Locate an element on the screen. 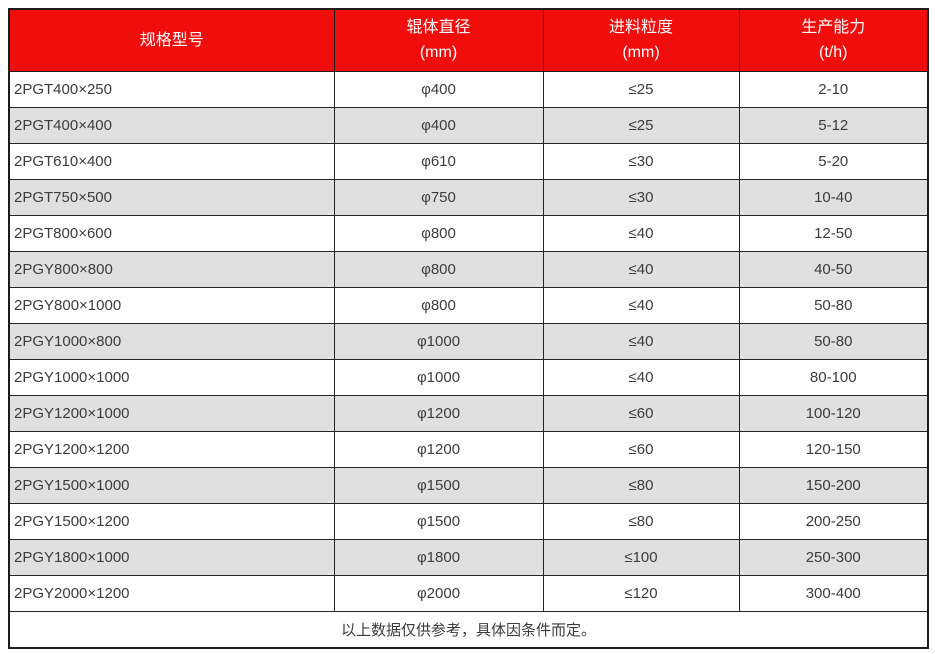 This screenshot has height=654, width=935. header-row: 规格型号 辊体直径 (mm) 进料粒度 (mm) 生产能力 (t/h) is located at coordinates (468, 40).